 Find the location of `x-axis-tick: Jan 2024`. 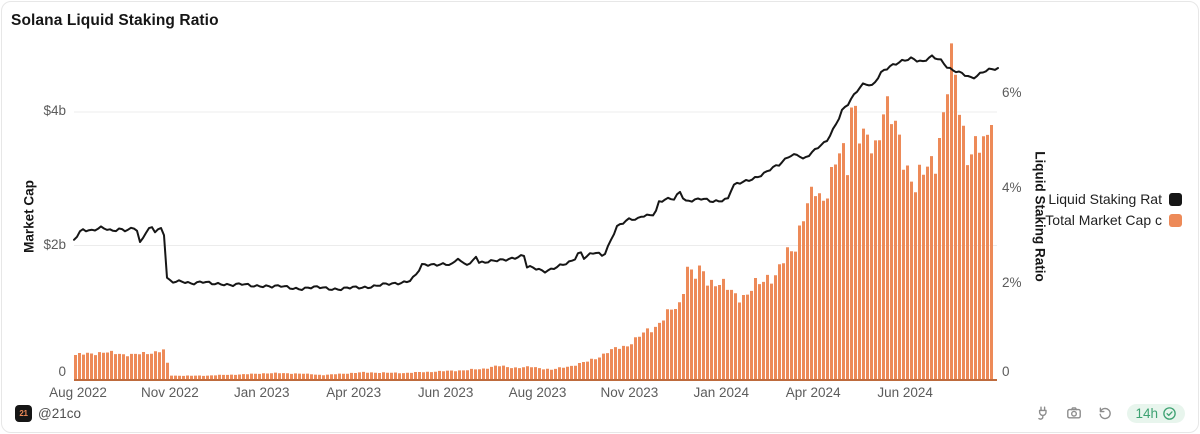

x-axis-tick: Jan 2024 is located at coordinates (721, 392).